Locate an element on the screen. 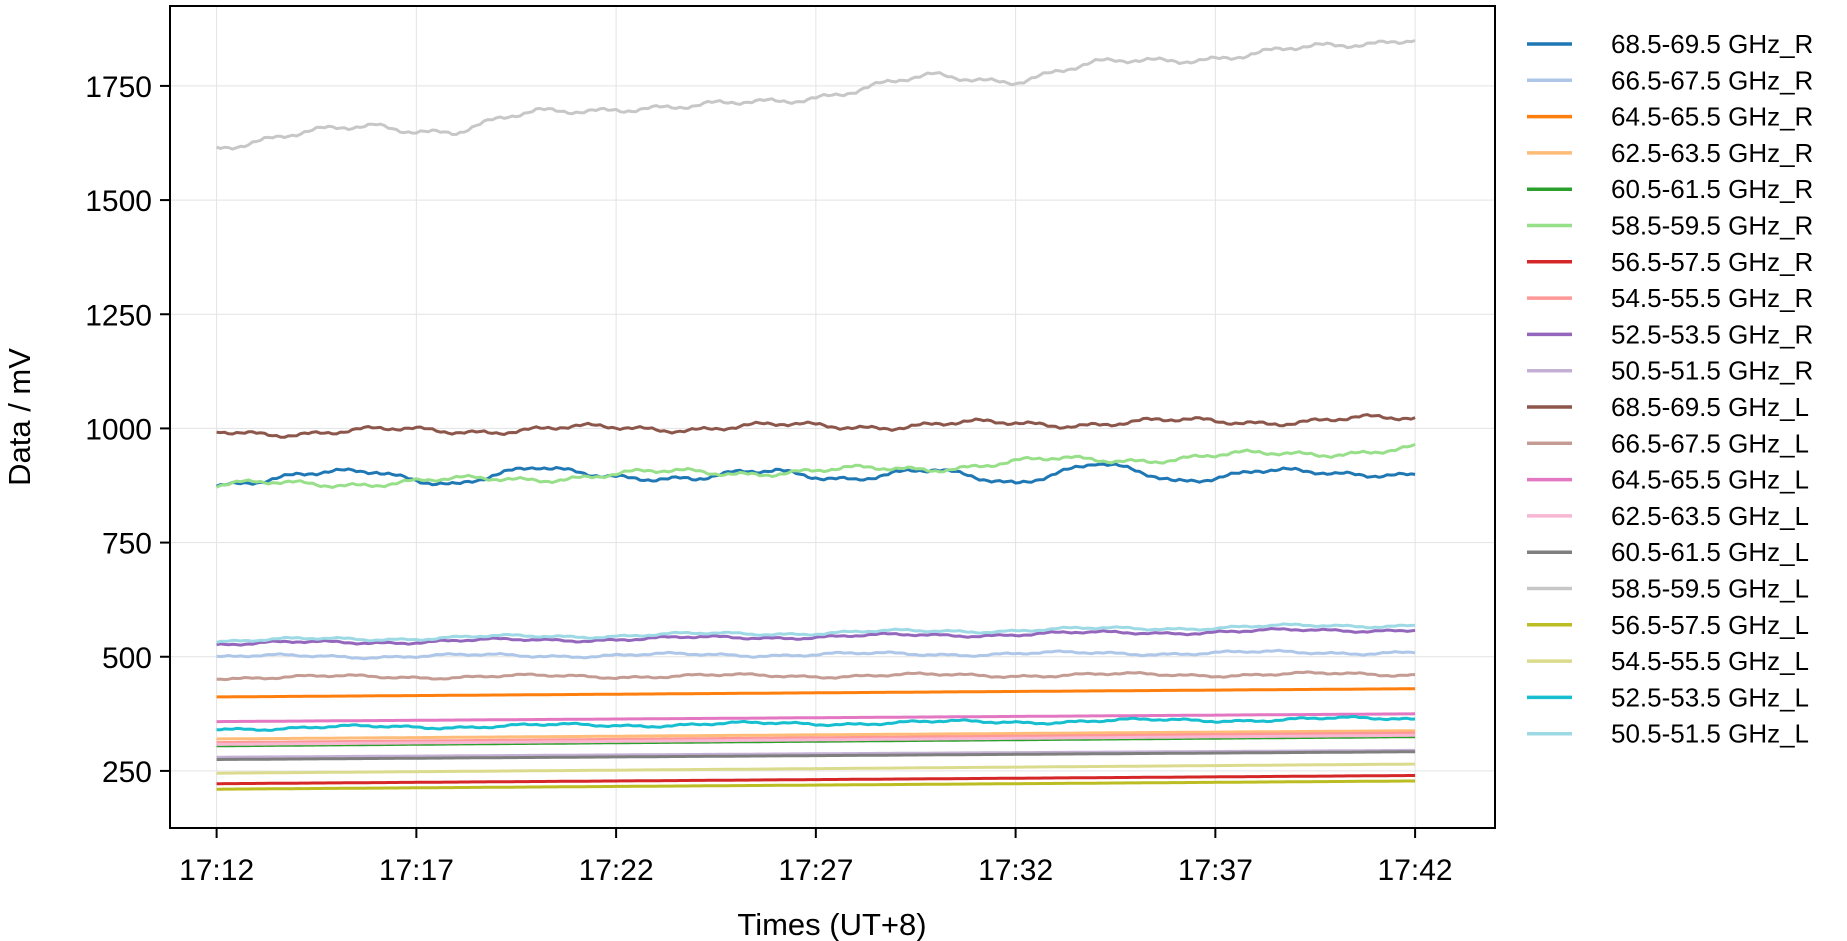 The height and width of the screenshot is (941, 1847). y-tick-label: 500 is located at coordinates (127, 658).